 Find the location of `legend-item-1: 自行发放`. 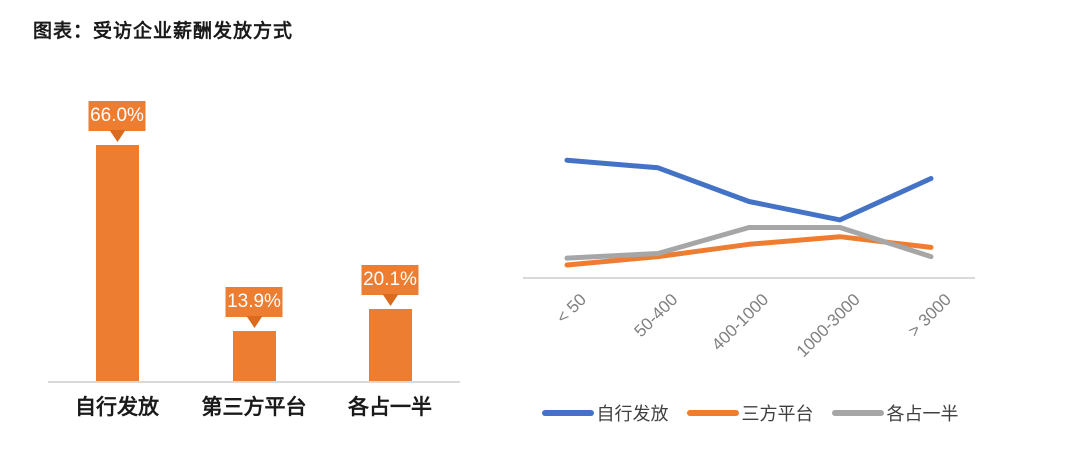

legend-item-1: 自行发放 is located at coordinates (605, 413).